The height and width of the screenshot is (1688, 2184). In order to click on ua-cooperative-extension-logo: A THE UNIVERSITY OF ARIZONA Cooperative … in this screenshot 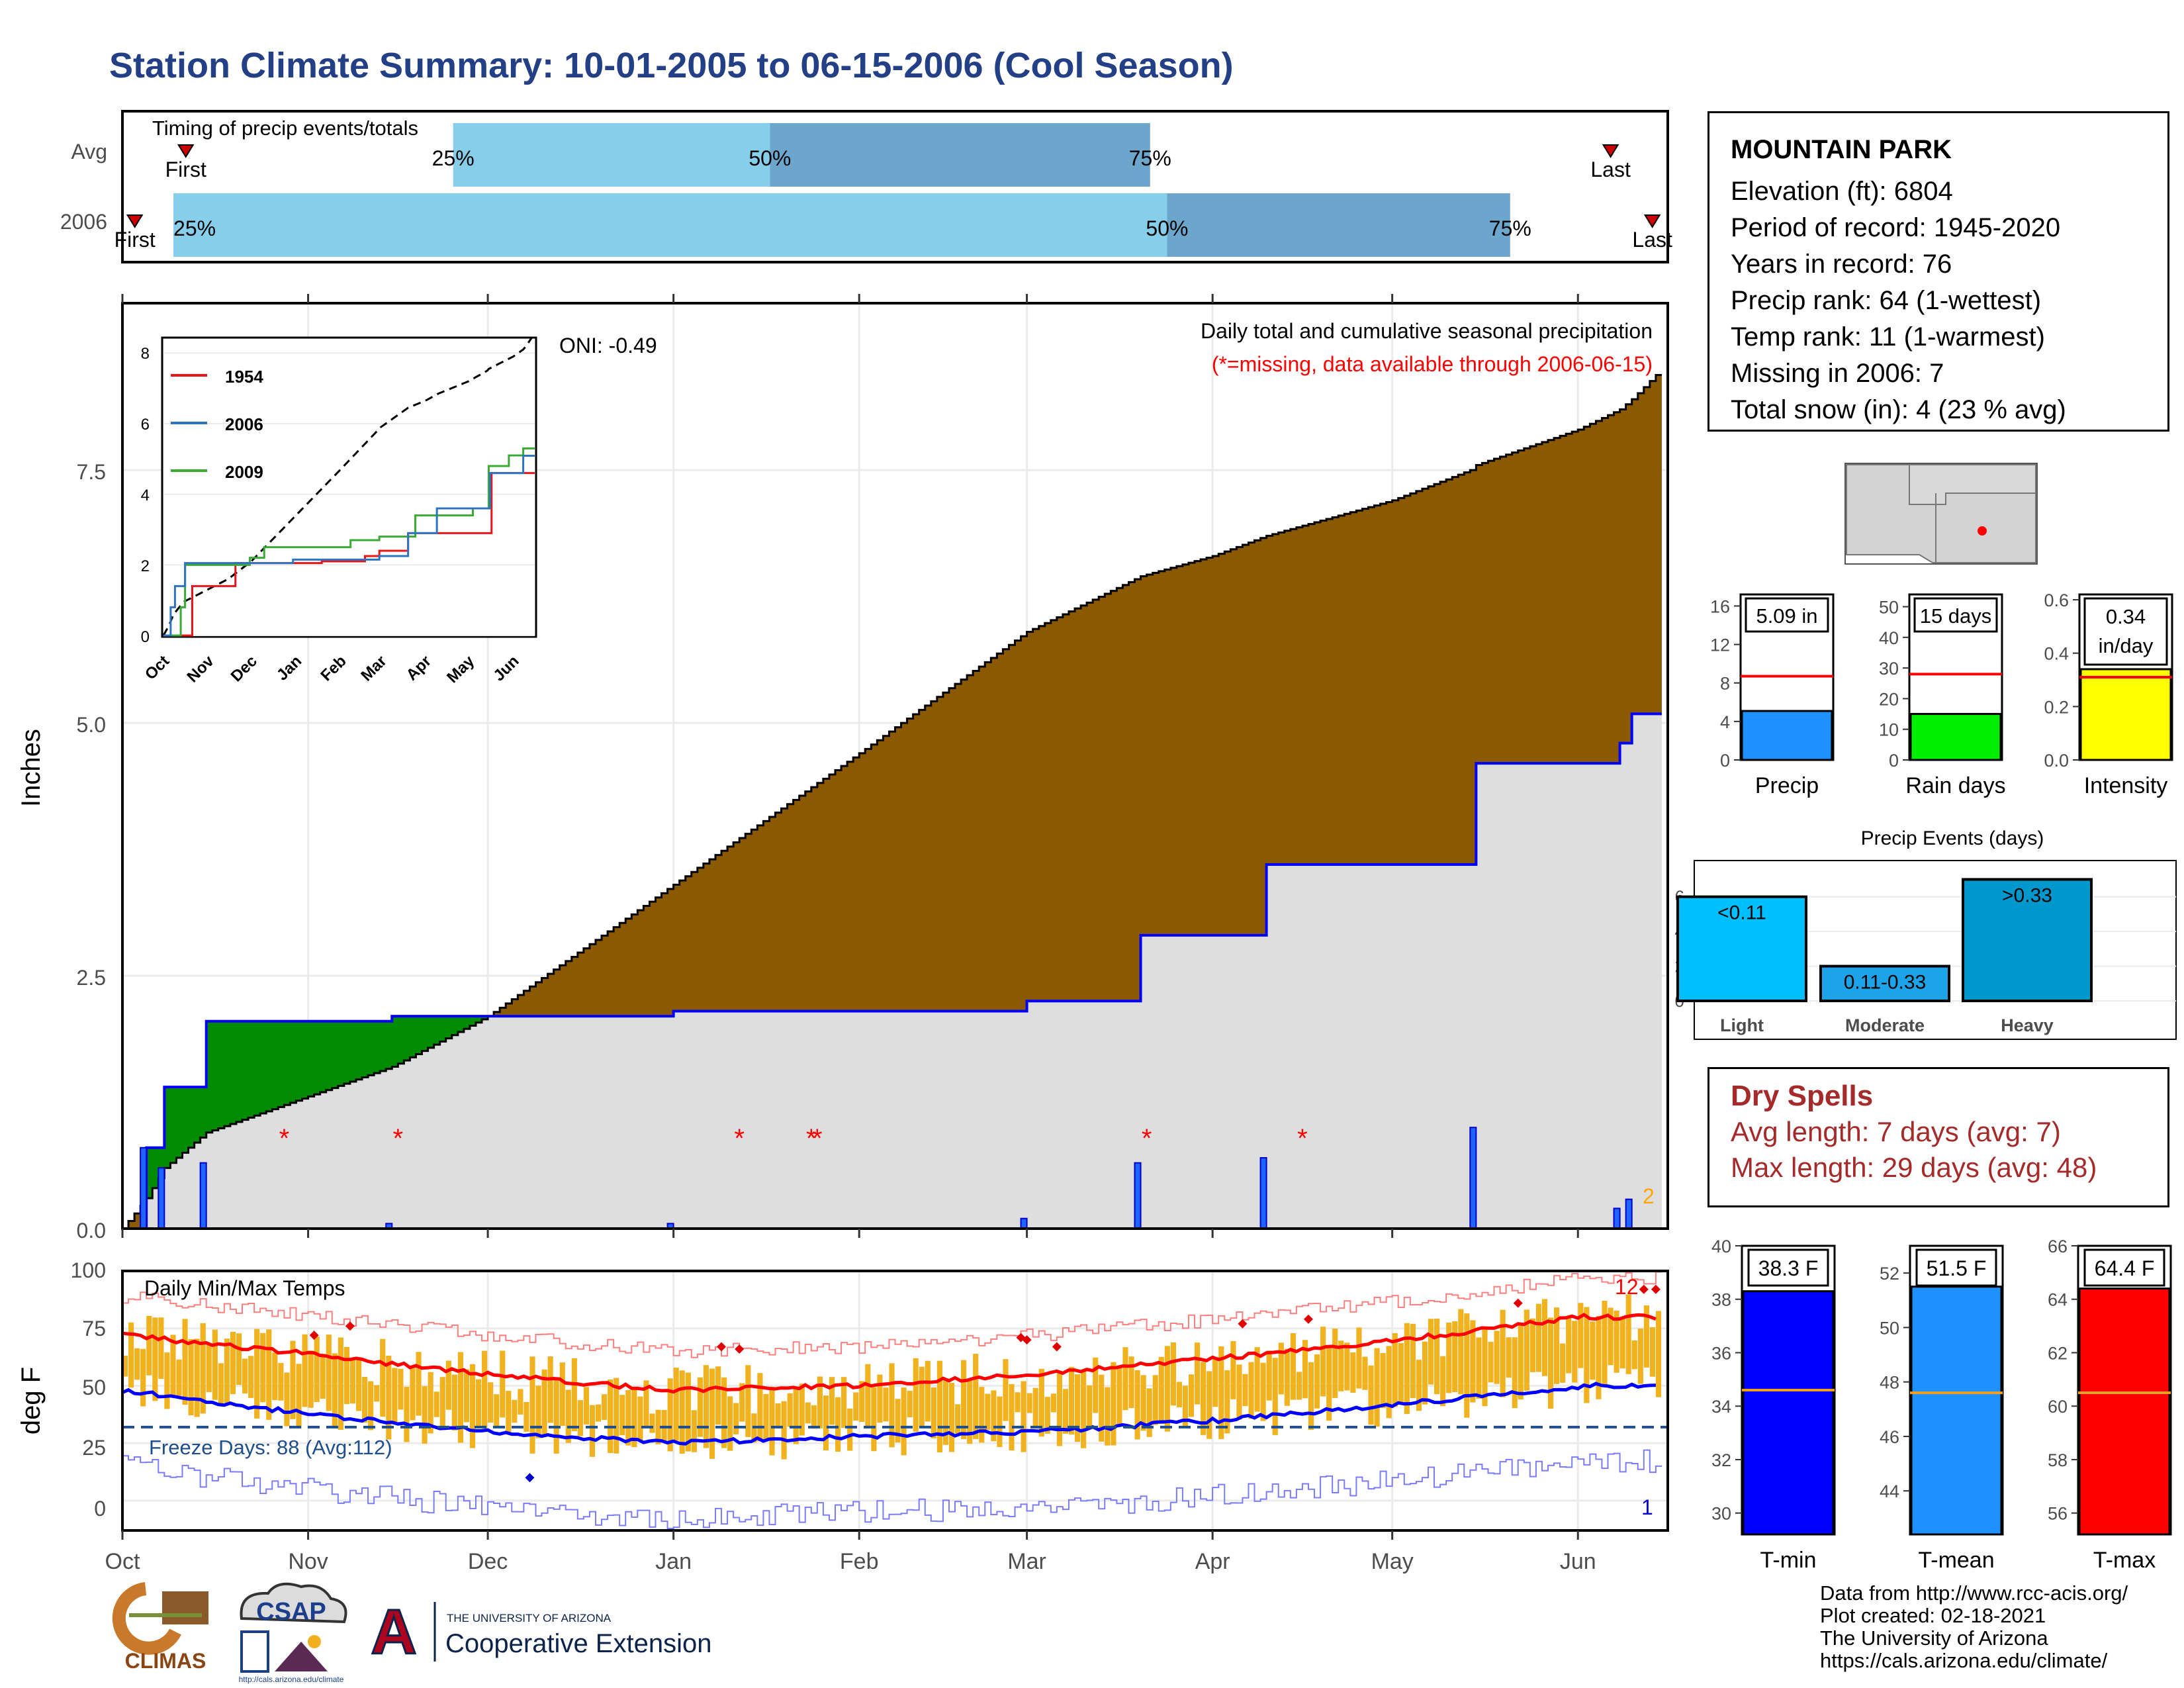, I will do `click(553, 1632)`.